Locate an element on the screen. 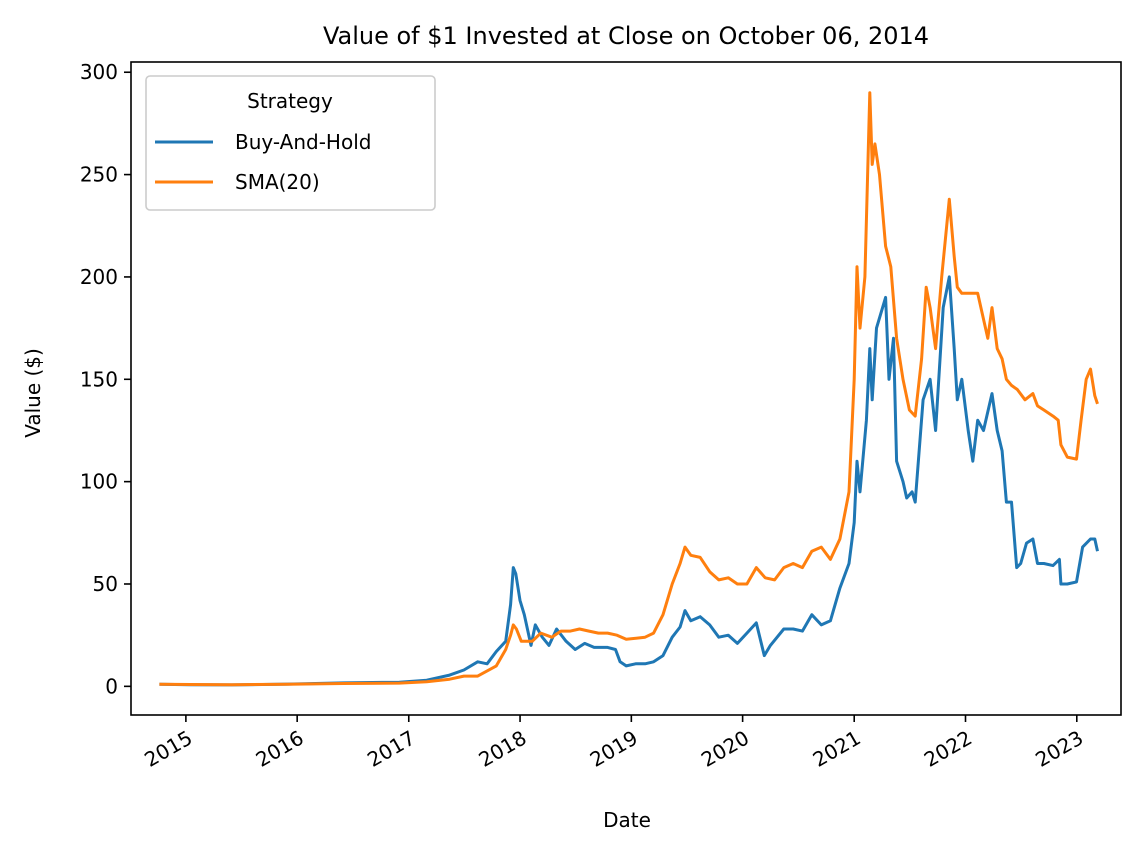  y-tick-label: 200 is located at coordinates (99, 277).